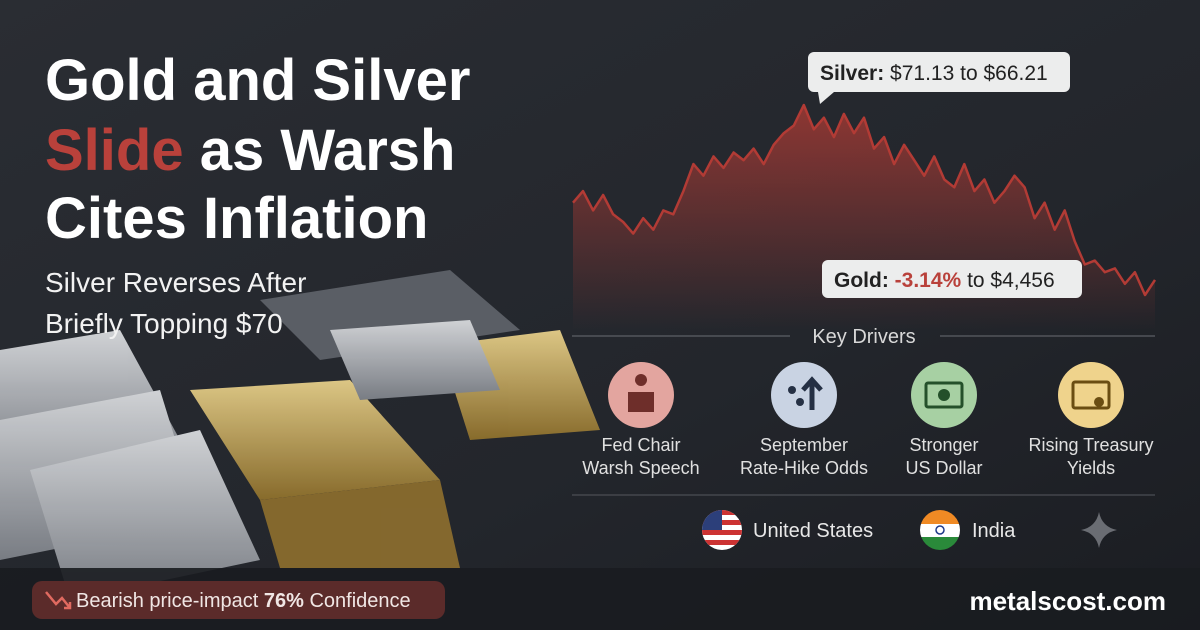  What do you see at coordinates (943, 468) in the screenshot?
I see `driver-label: US Dollar` at bounding box center [943, 468].